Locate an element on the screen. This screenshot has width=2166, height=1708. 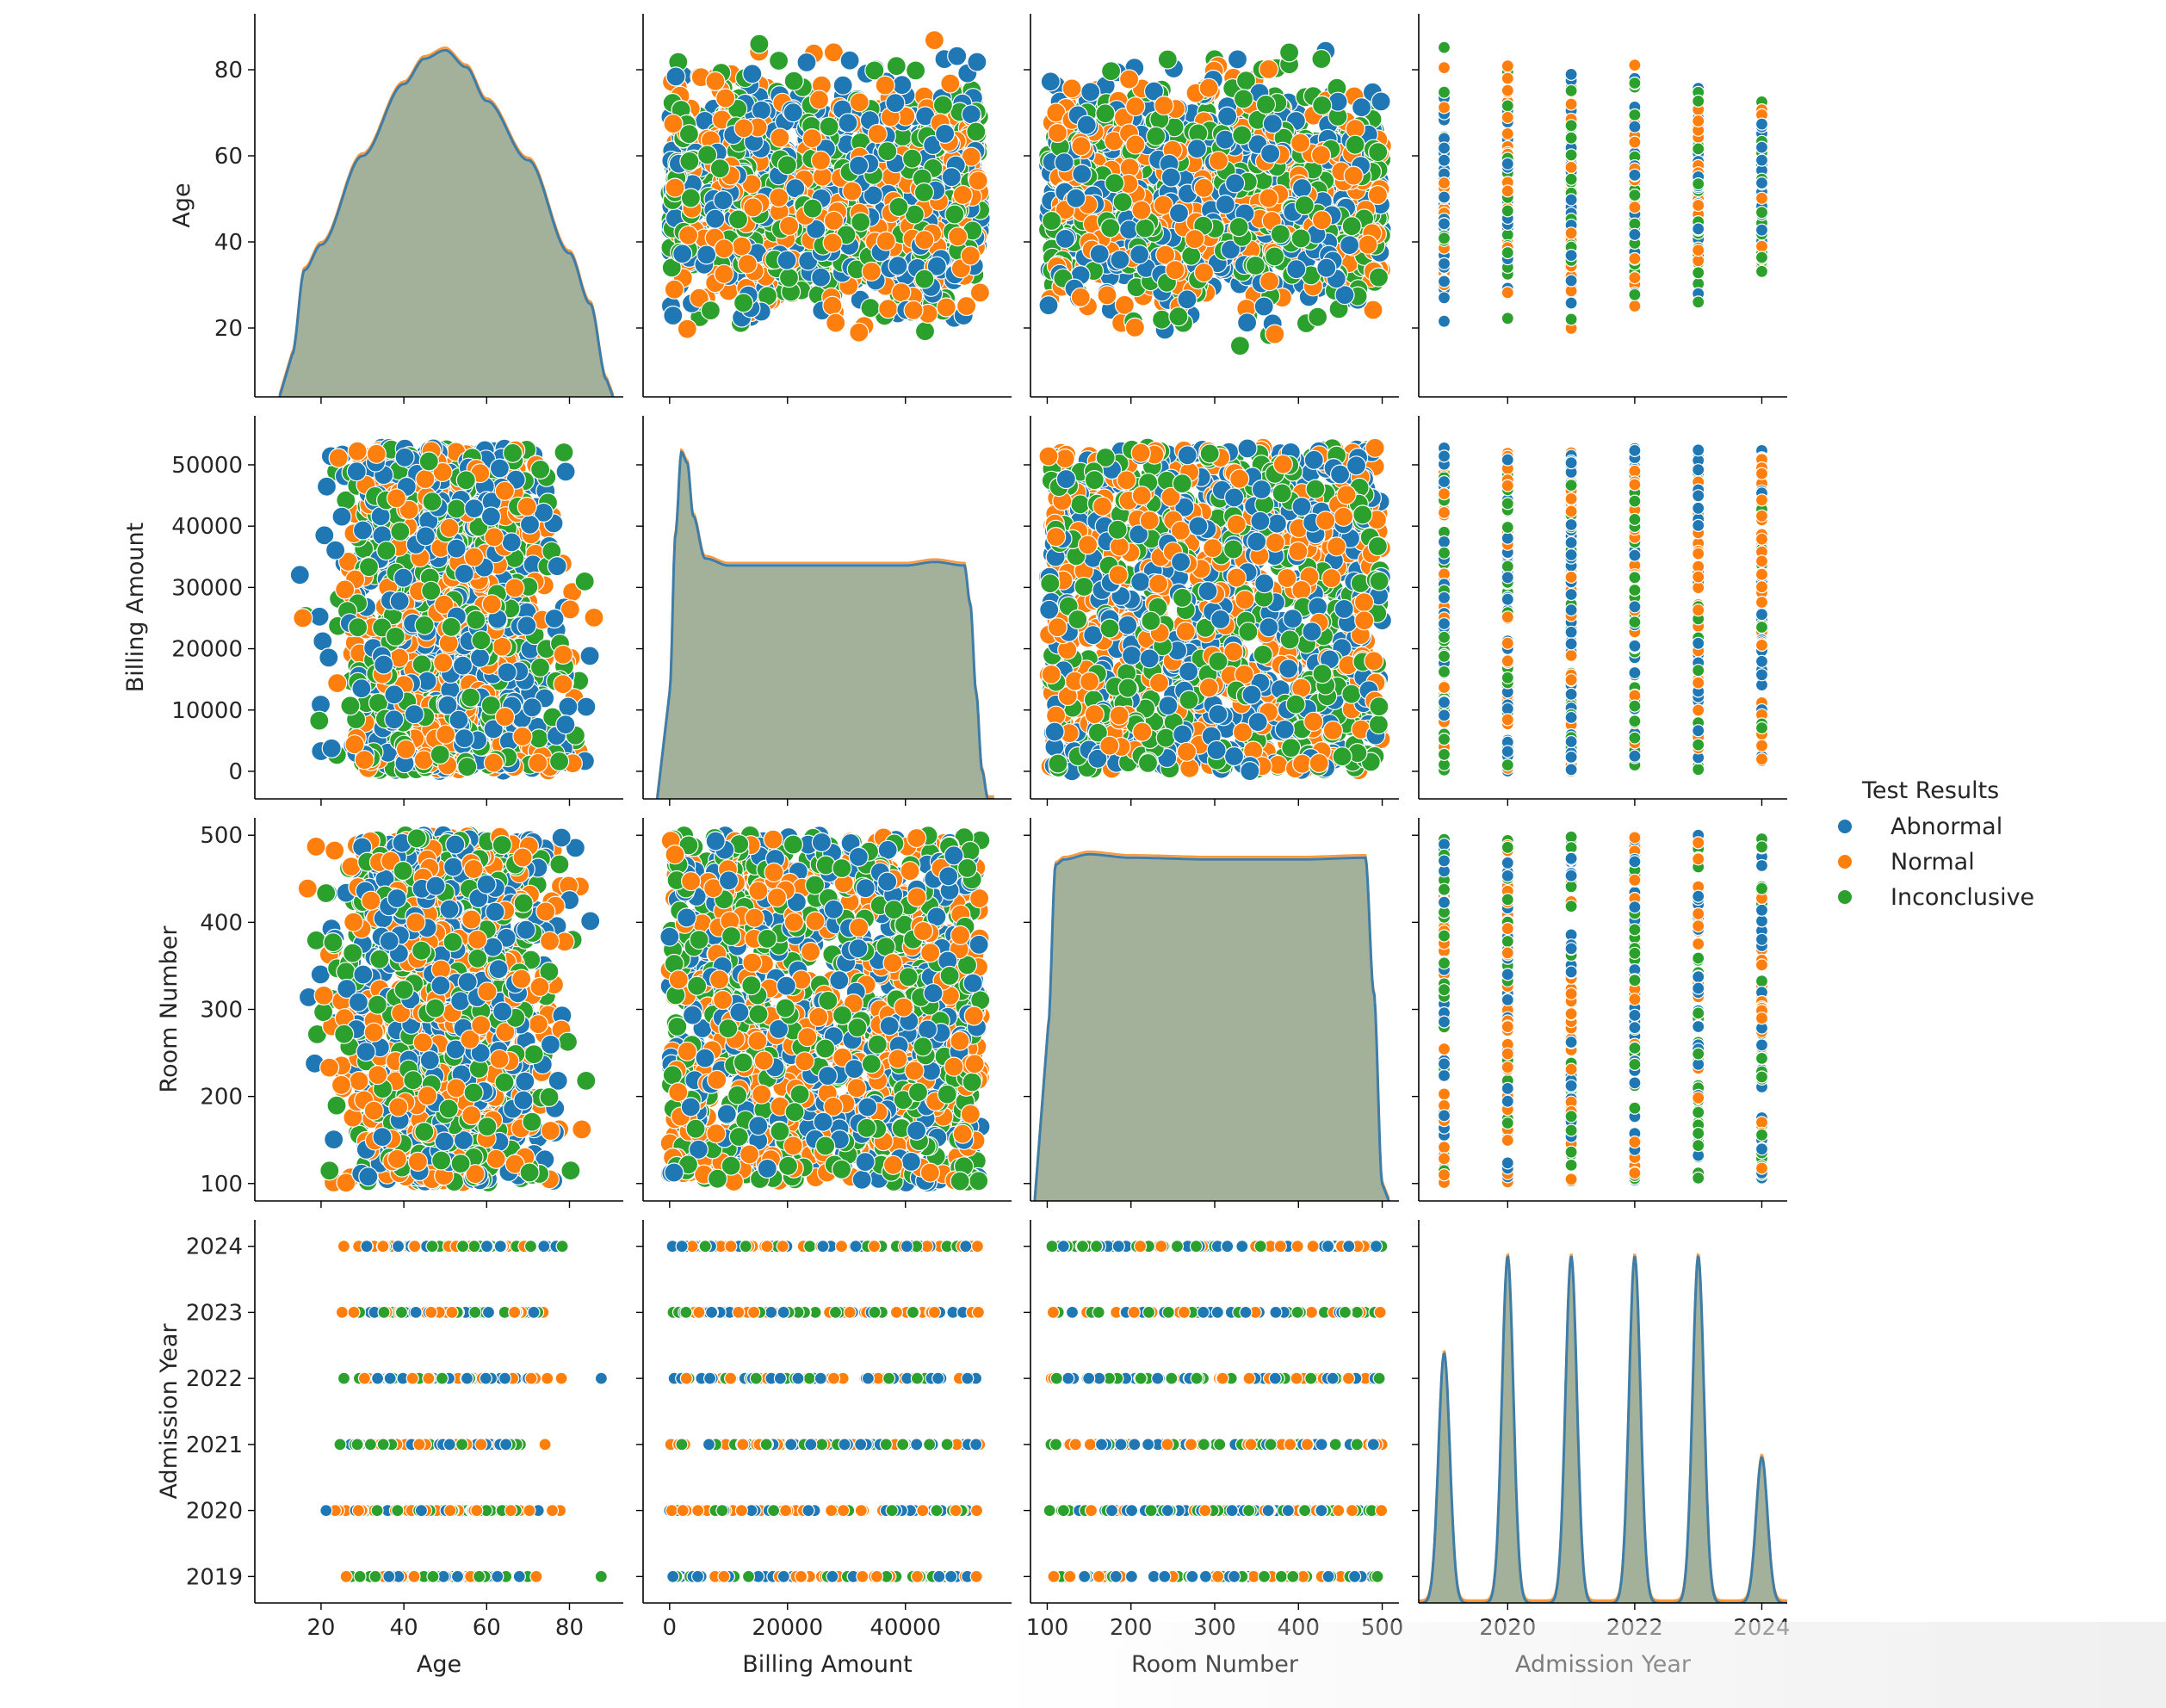
y-tick-label: 60 is located at coordinates (228, 157).